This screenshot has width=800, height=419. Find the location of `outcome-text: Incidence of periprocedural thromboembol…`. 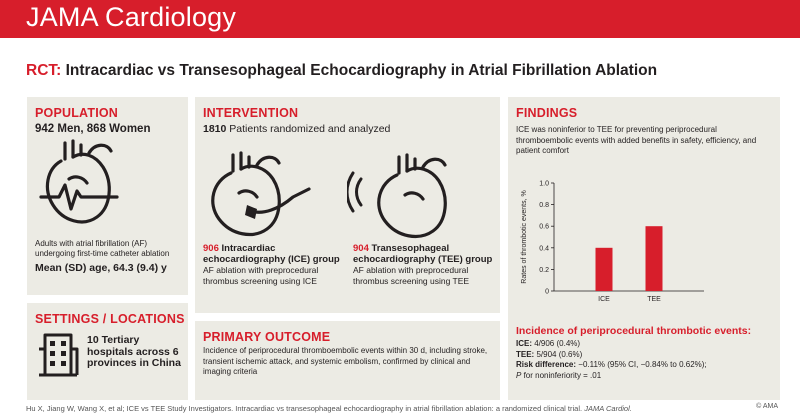

outcome-text: Incidence of periprocedural thromboembol… is located at coordinates (345, 361).